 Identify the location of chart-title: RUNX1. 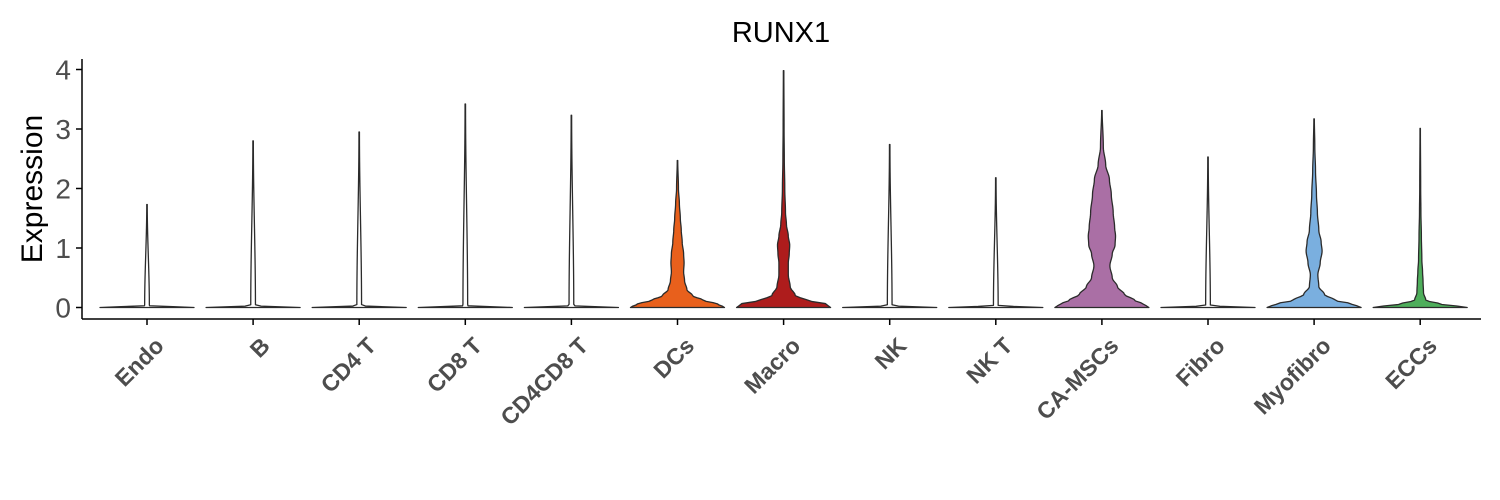
(781, 33).